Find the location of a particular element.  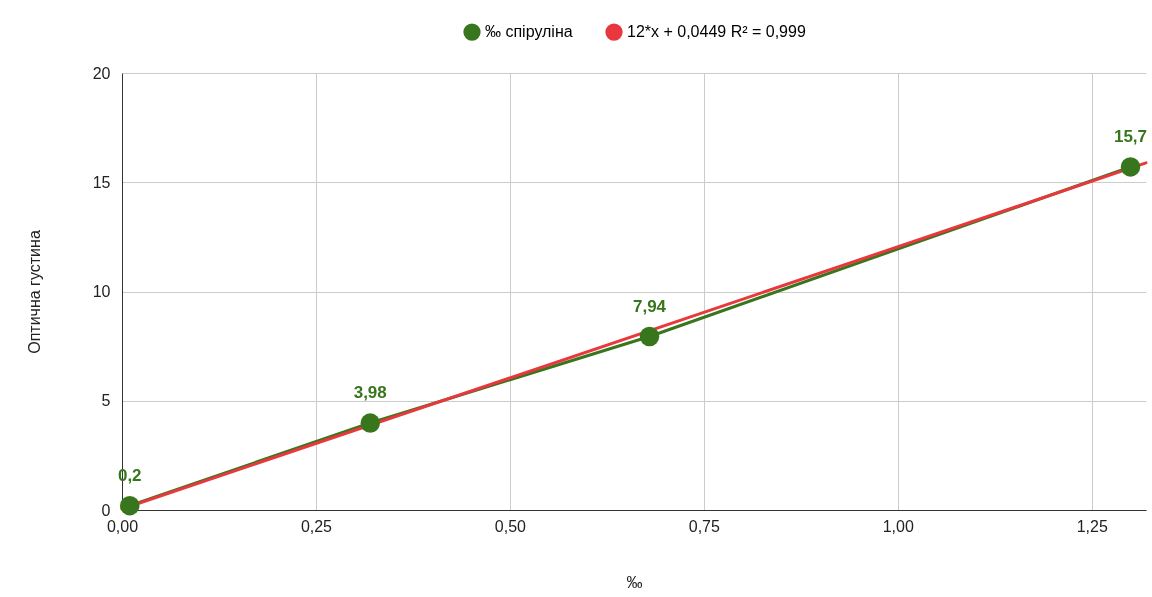

x-tick-label: 1,25 is located at coordinates (1092, 526).